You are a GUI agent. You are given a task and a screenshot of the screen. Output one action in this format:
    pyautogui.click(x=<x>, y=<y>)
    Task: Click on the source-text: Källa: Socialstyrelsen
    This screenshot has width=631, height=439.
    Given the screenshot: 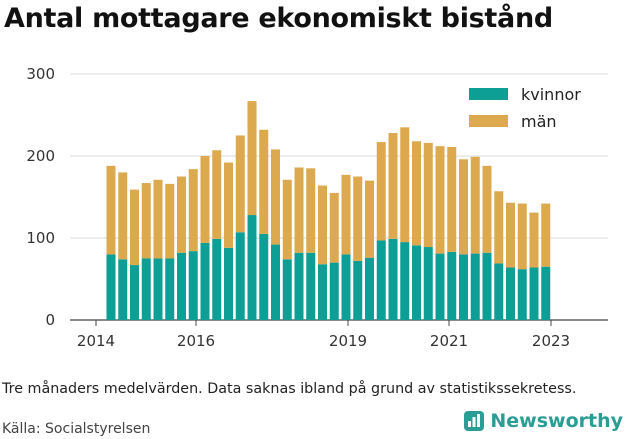 What is the action you would take?
    pyautogui.click(x=76, y=429)
    